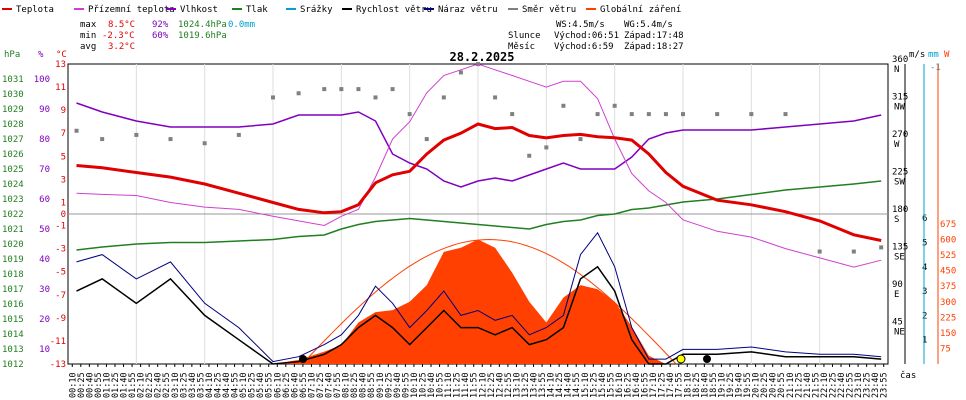  I want to click on time-axis-label: čas, so click(908, 375).